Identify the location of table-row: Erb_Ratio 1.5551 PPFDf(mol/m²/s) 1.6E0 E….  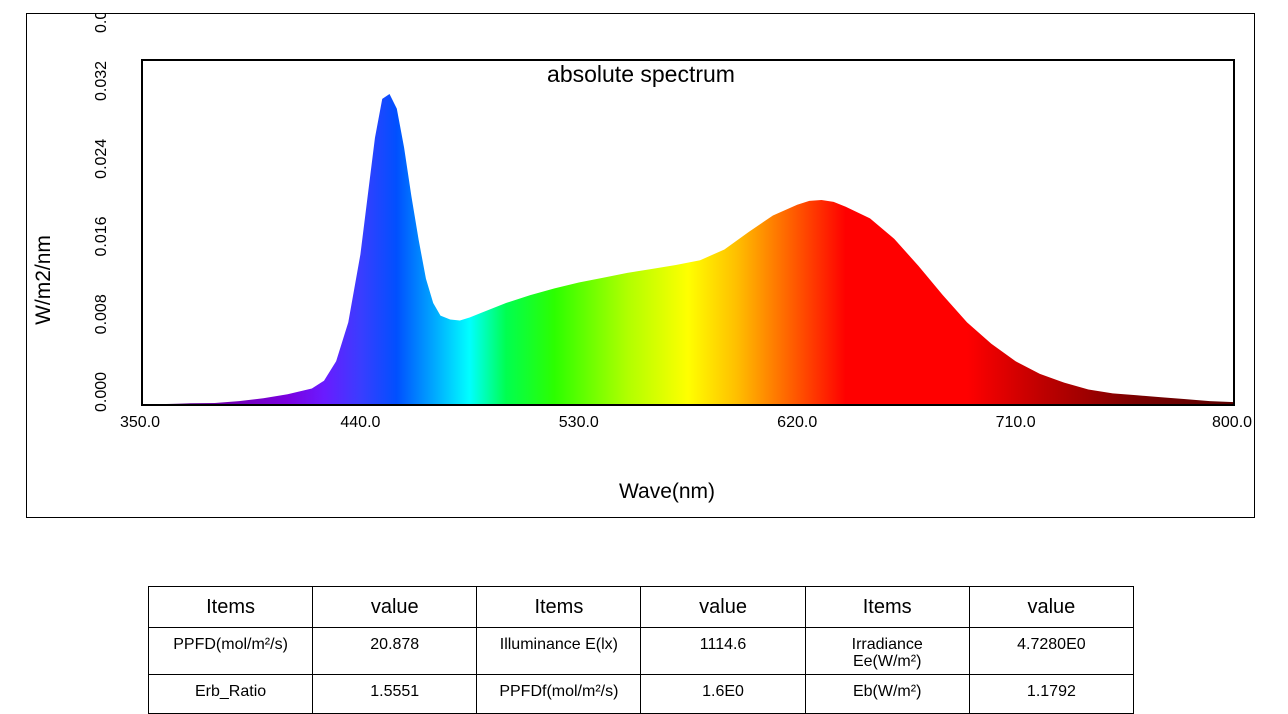
(641, 694).